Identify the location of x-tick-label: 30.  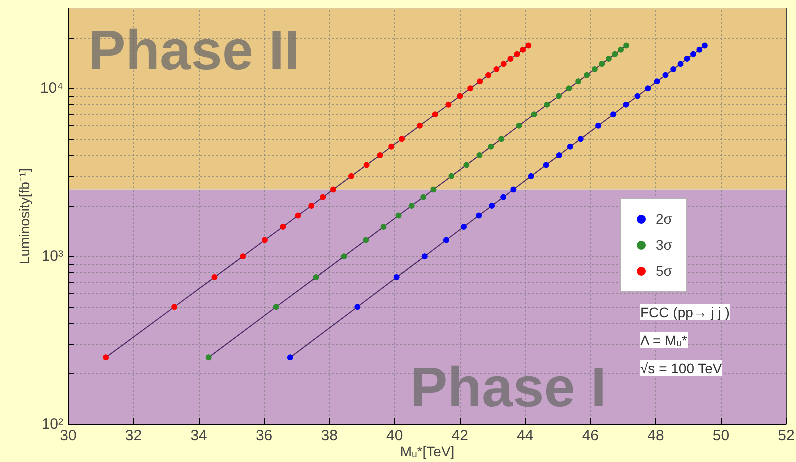
(68, 436).